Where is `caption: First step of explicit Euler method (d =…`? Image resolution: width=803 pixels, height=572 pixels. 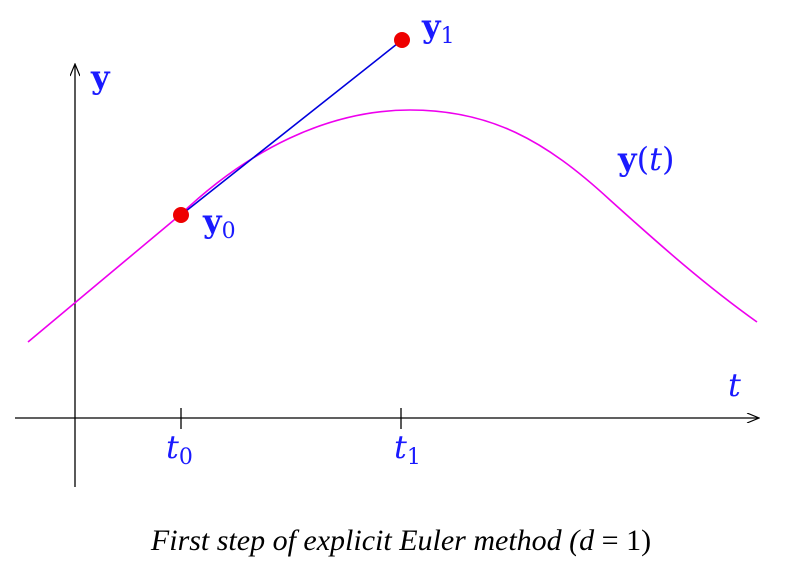 caption: First step of explicit Euler method (d =… is located at coordinates (400, 540).